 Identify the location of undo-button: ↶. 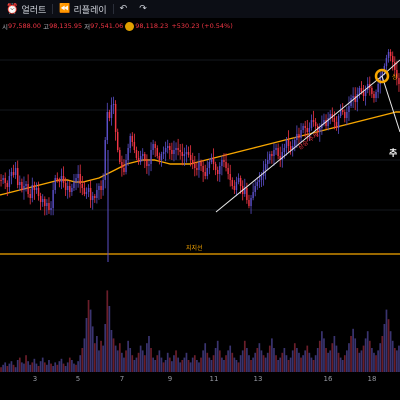
(124, 9).